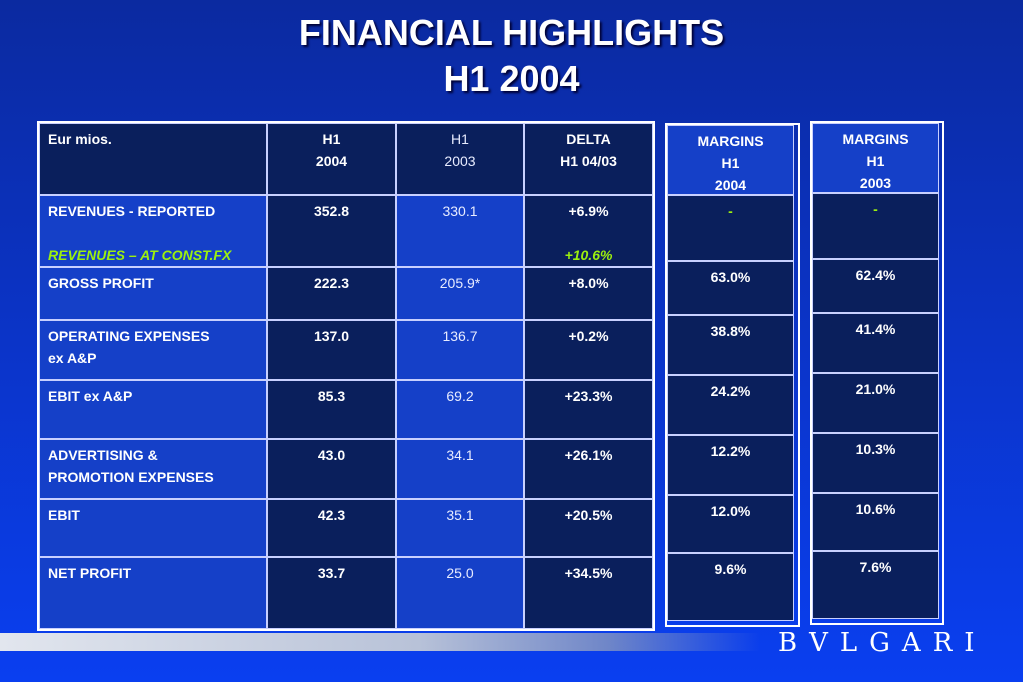 This screenshot has width=1023, height=682. Describe the element at coordinates (588, 396) in the screenshot. I see `delta-value: +23.3%` at that location.